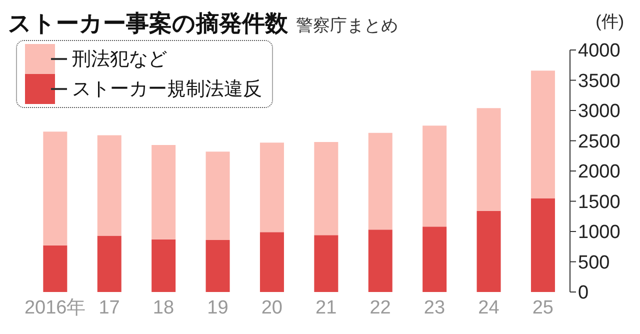 The height and width of the screenshot is (334, 640). What do you see at coordinates (599, 81) in the screenshot?
I see `y-tick-label: 3500` at bounding box center [599, 81].